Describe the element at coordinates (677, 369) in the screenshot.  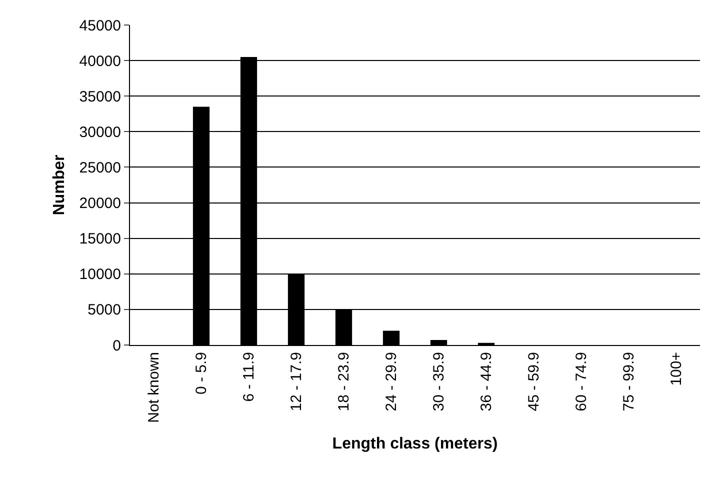
I see `x-tick-label: 100+` at that location.